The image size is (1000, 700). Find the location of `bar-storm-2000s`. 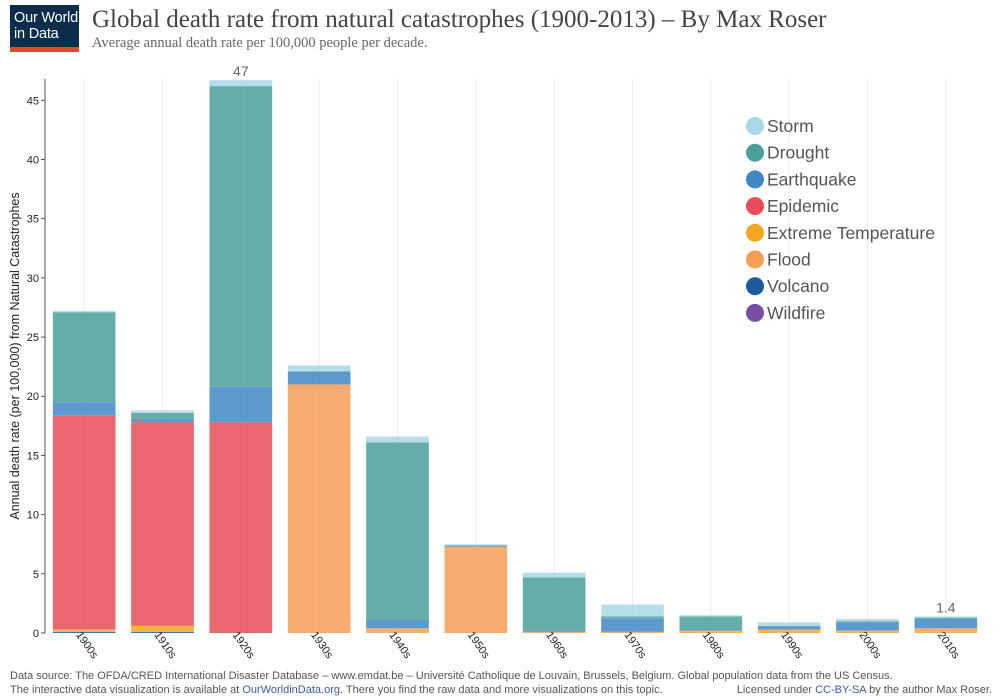

bar-storm-2000s is located at coordinates (867, 620).